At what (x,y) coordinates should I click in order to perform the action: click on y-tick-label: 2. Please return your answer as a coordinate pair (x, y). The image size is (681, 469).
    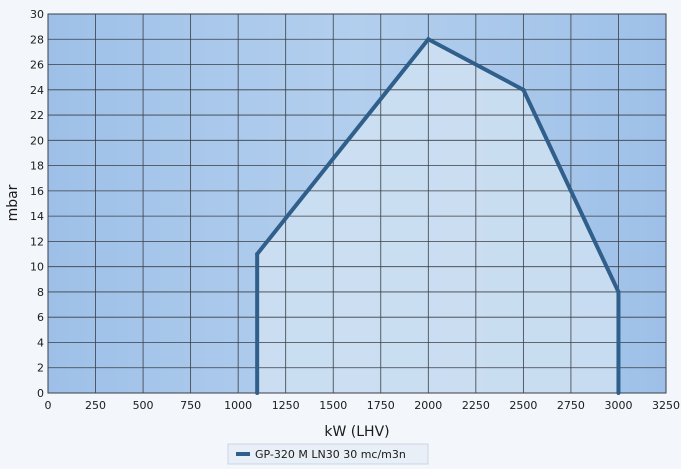
    Looking at the image, I should click on (40, 368).